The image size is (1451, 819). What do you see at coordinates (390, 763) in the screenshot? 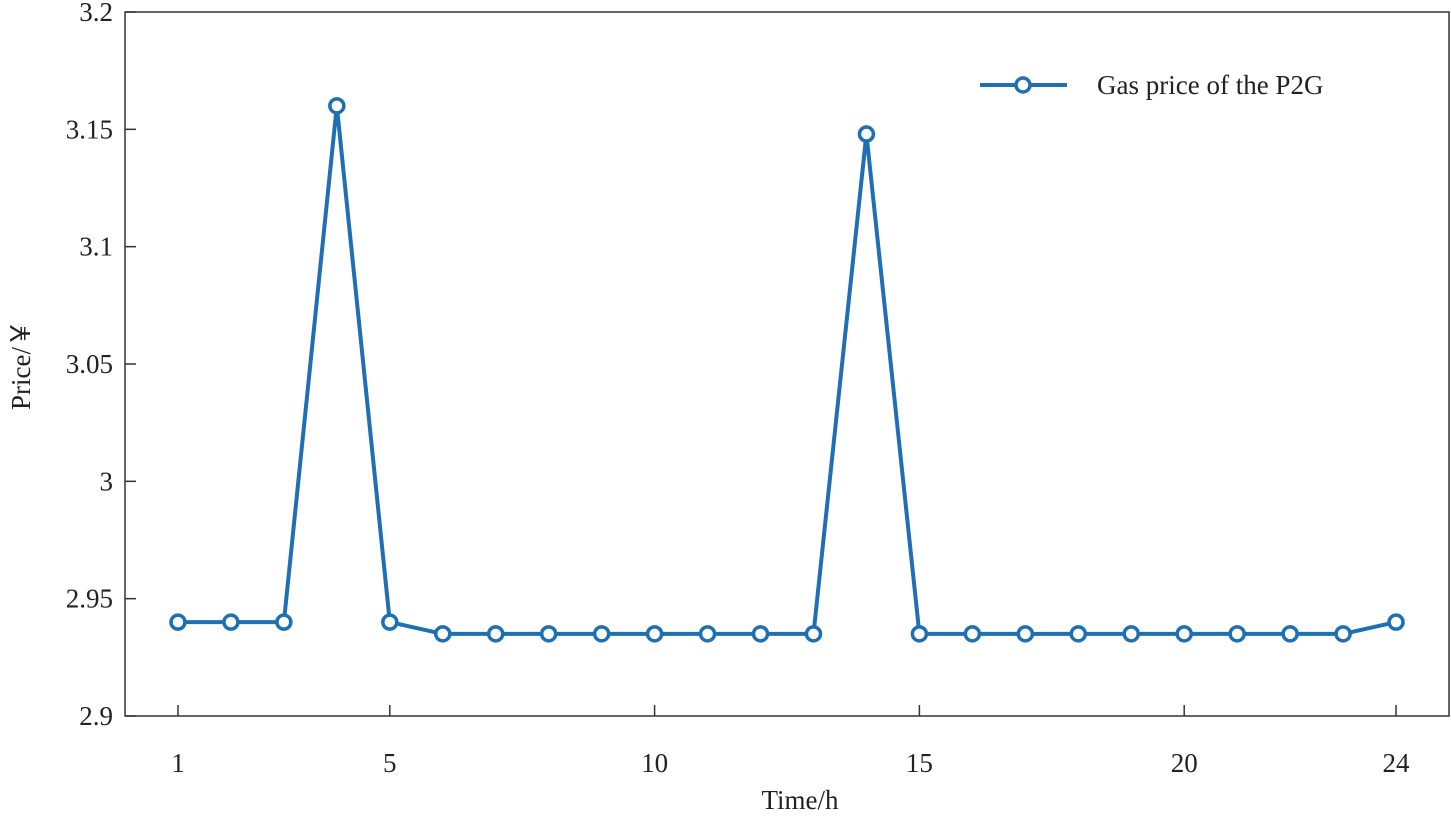
I see `x-tick-label: 5` at bounding box center [390, 763].